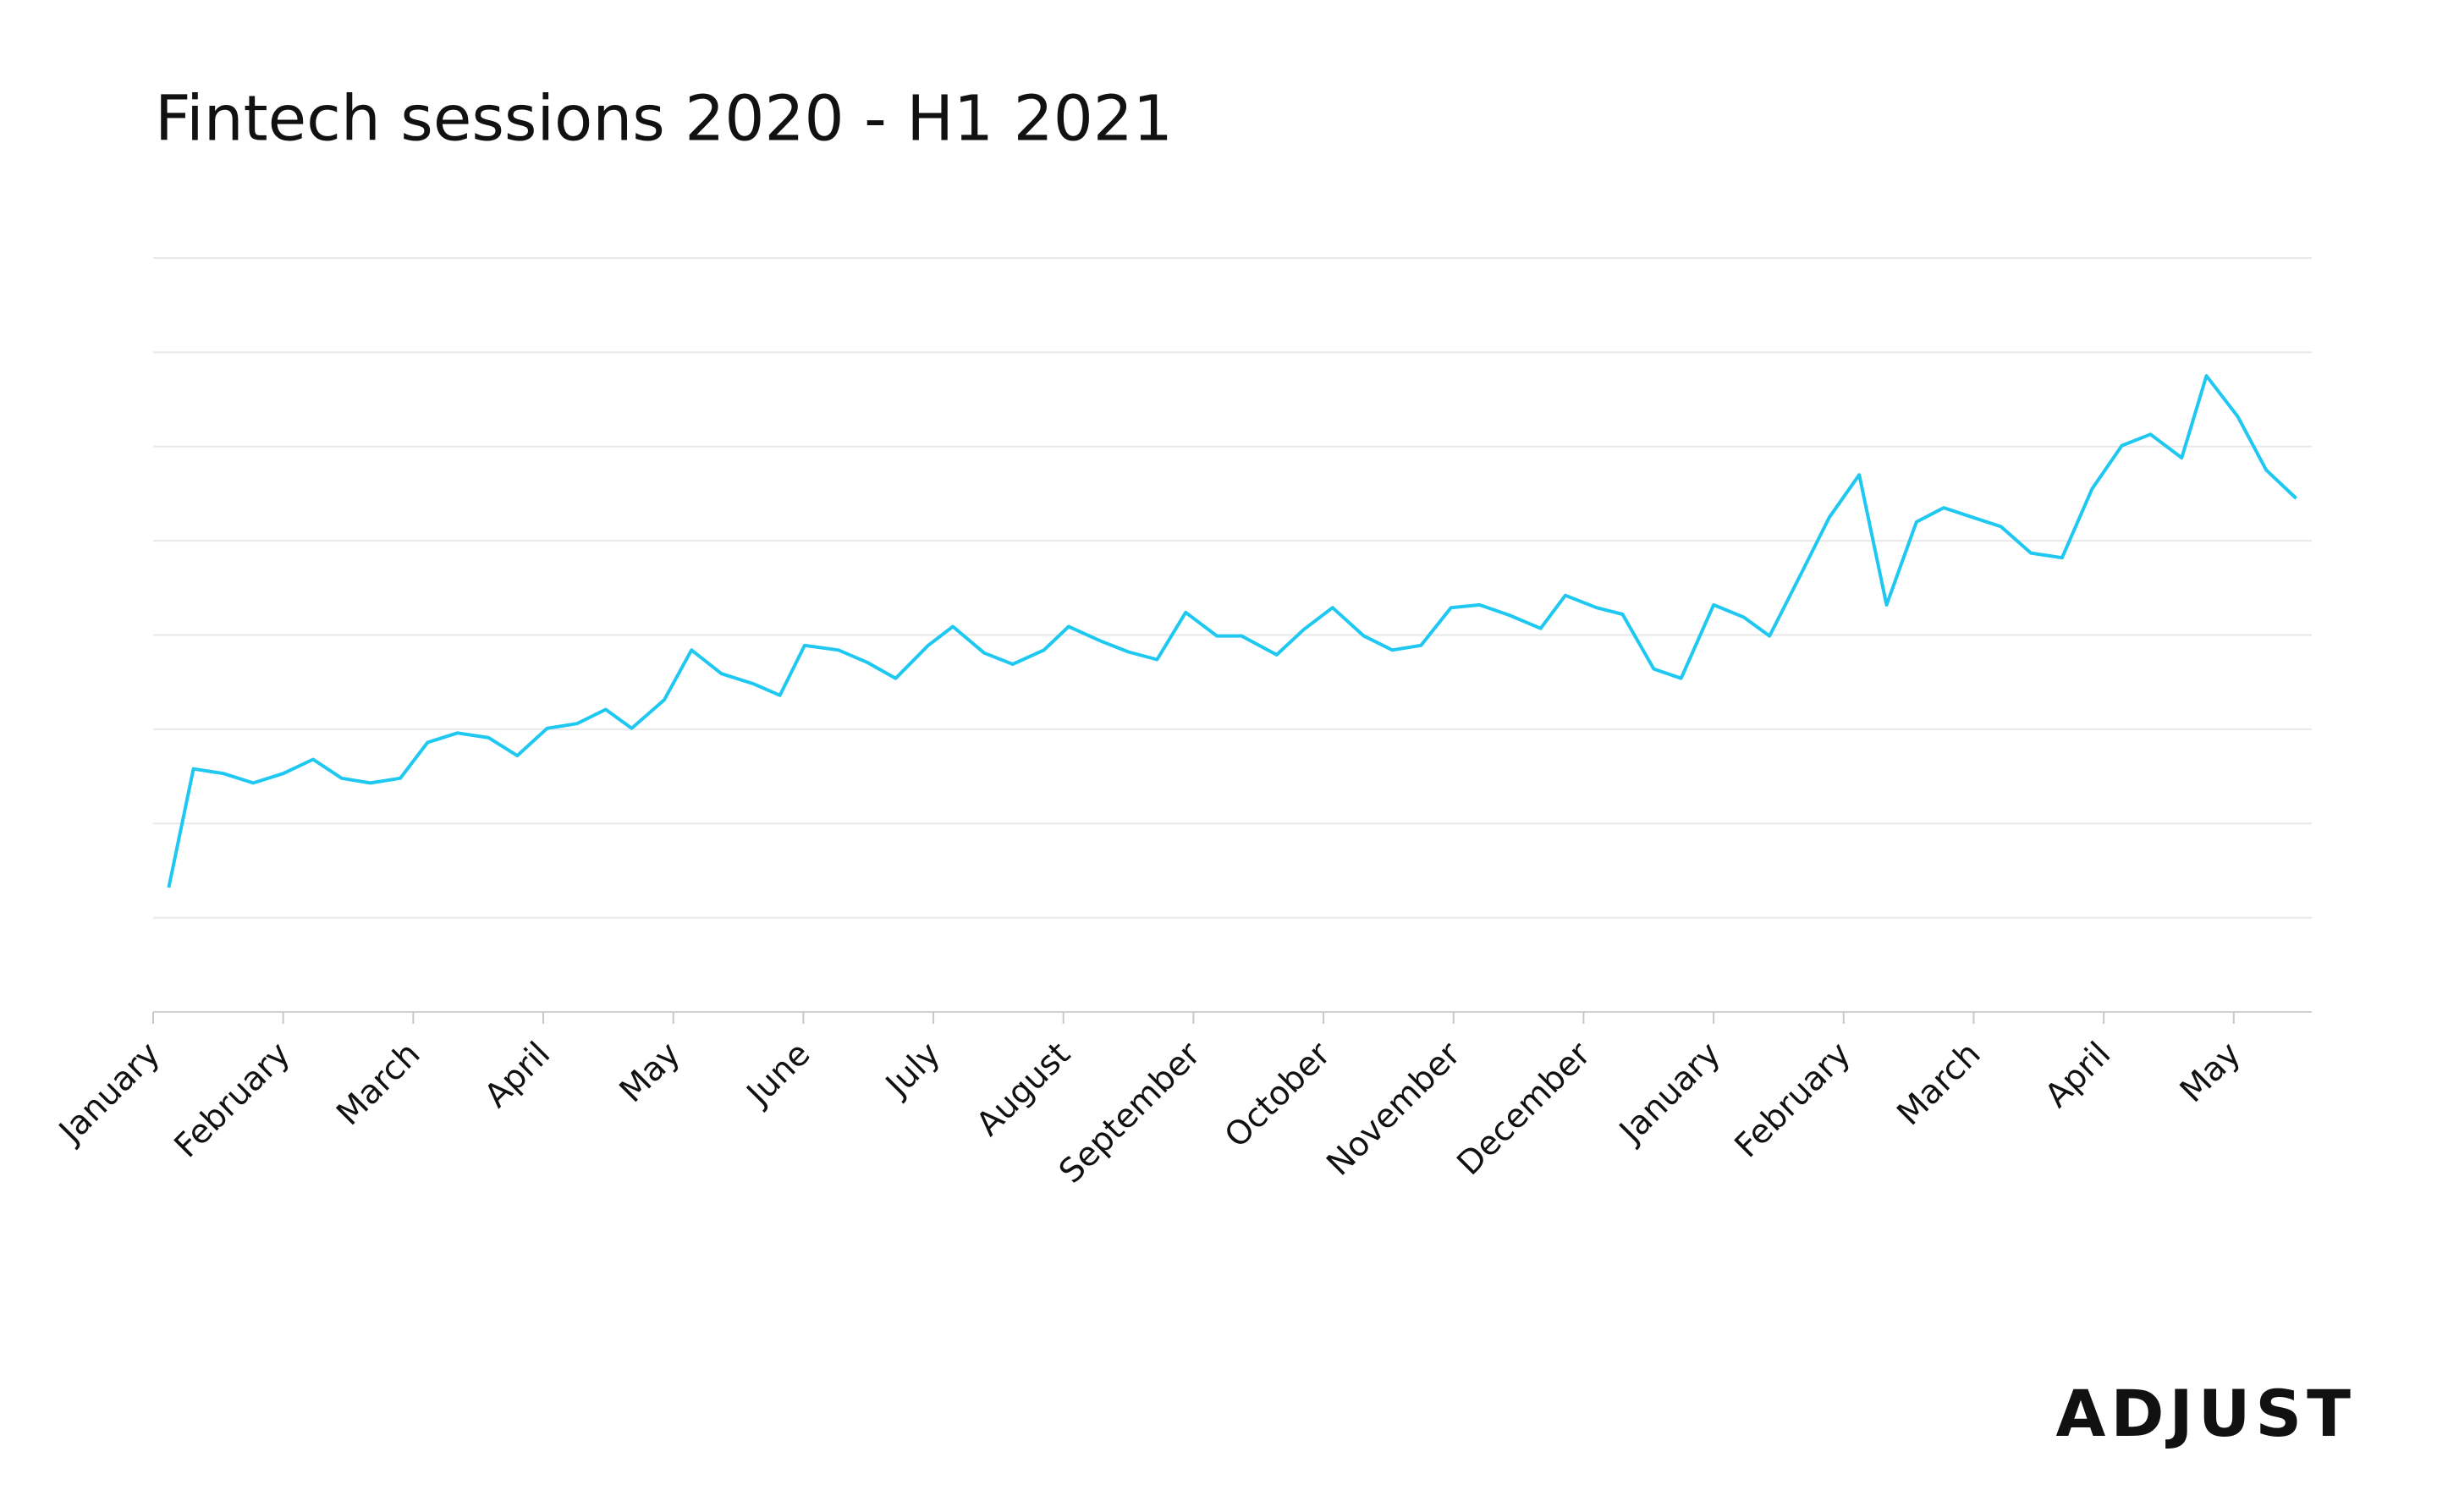 This screenshot has width=2437, height=1512. What do you see at coordinates (1525, 1109) in the screenshot?
I see `x-tick-label: December` at bounding box center [1525, 1109].